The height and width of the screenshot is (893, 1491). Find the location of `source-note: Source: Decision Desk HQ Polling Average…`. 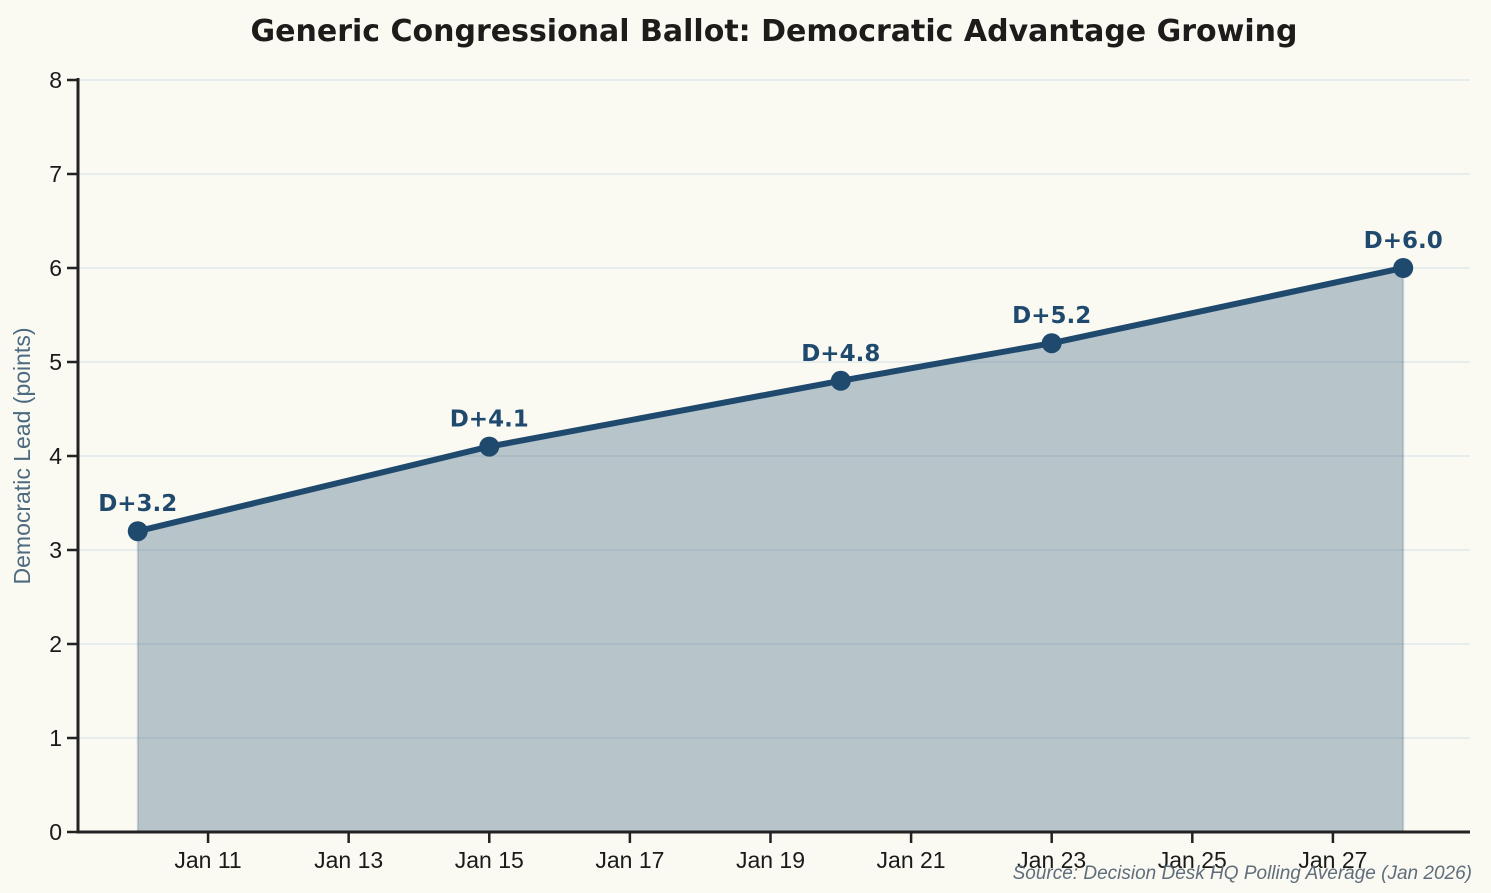

source-note: Source: Decision Desk HQ Polling Average… is located at coordinates (1242, 873).